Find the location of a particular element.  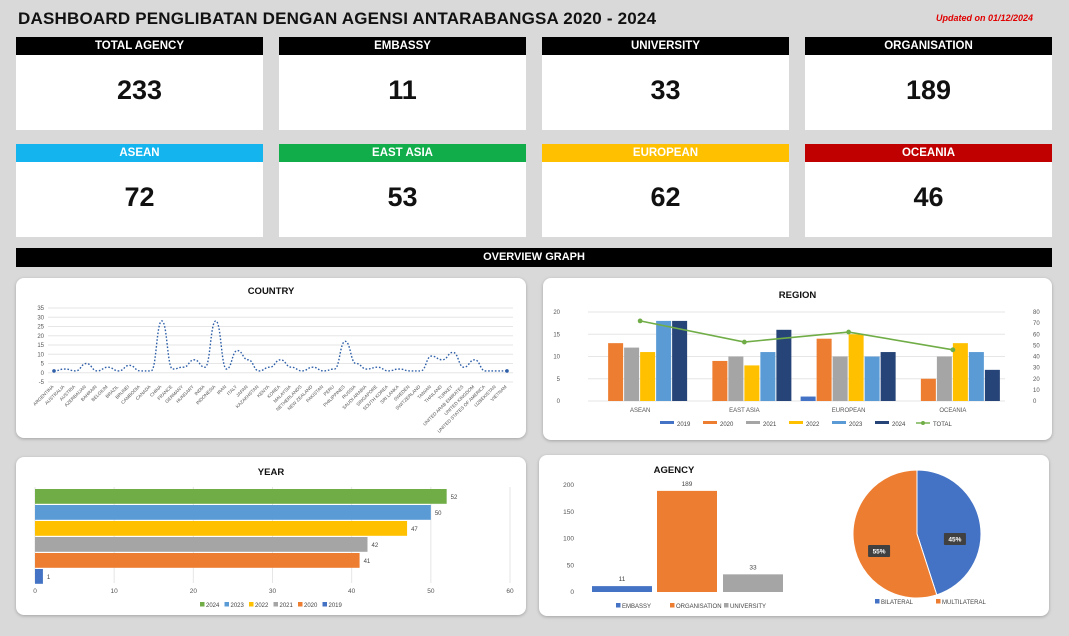

region-ytick-label: 5 is located at coordinates (559, 380).